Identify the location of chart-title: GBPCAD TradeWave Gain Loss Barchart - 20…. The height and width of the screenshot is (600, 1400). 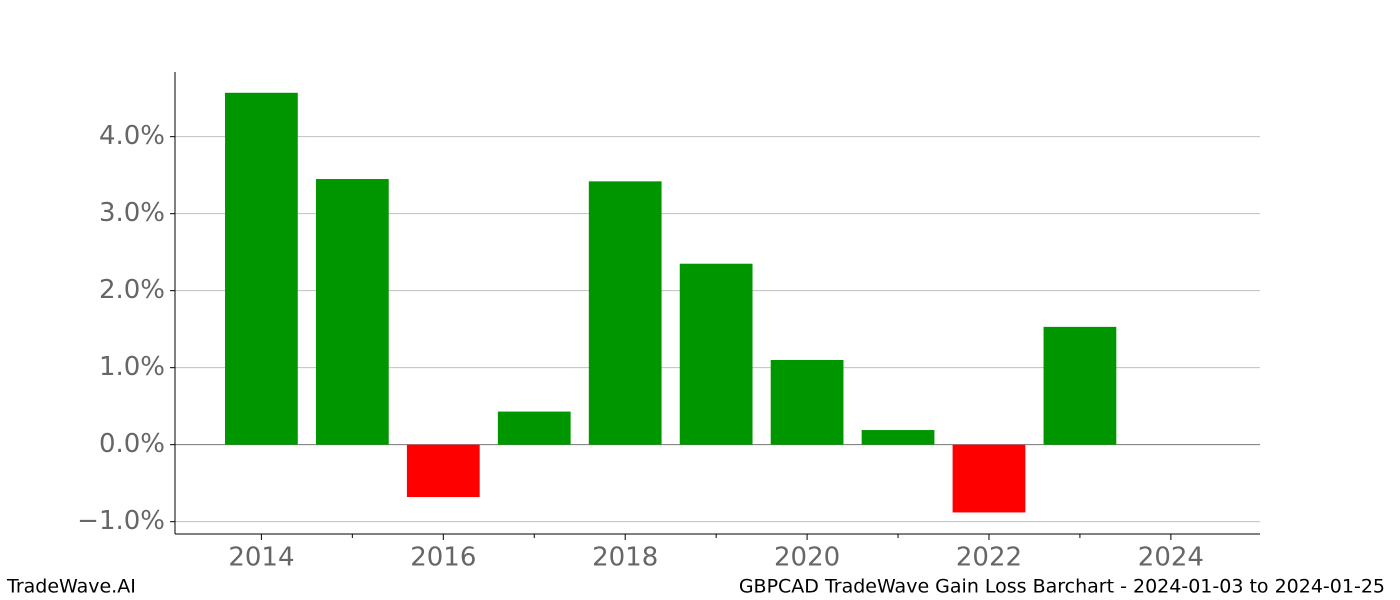
(1062, 587).